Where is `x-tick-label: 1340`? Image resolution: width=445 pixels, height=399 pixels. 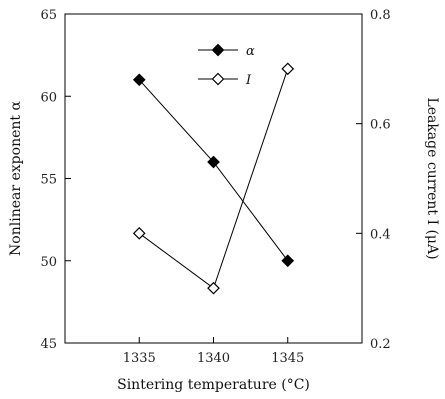
x-tick-label: 1340 is located at coordinates (213, 358).